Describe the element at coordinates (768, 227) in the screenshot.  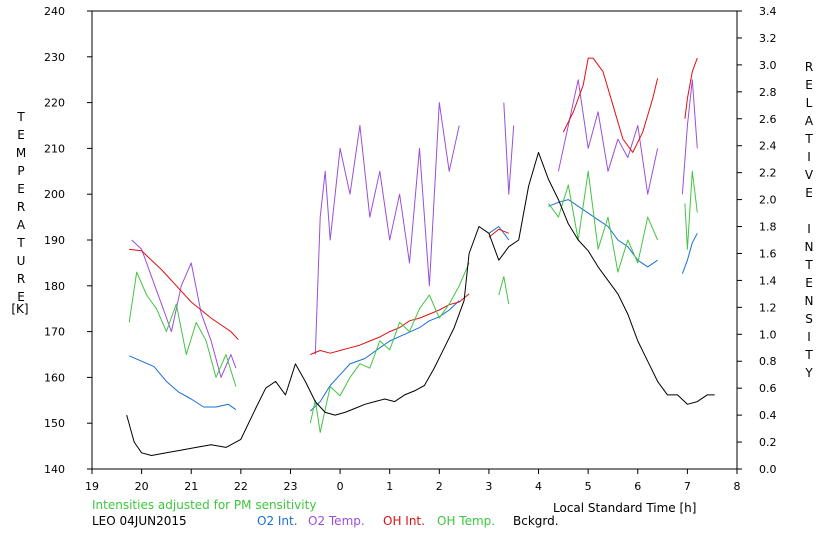
I see `y-right-tick-label: 1.8` at that location.